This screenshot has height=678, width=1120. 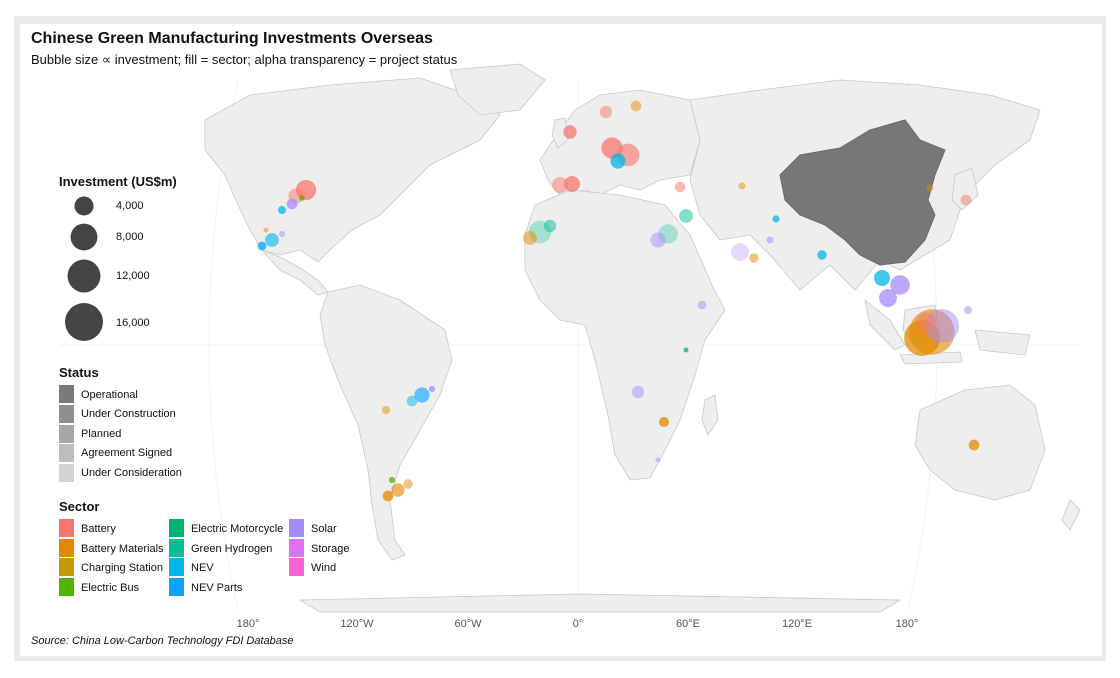 I want to click on sector-label: Battery, so click(x=98, y=529).